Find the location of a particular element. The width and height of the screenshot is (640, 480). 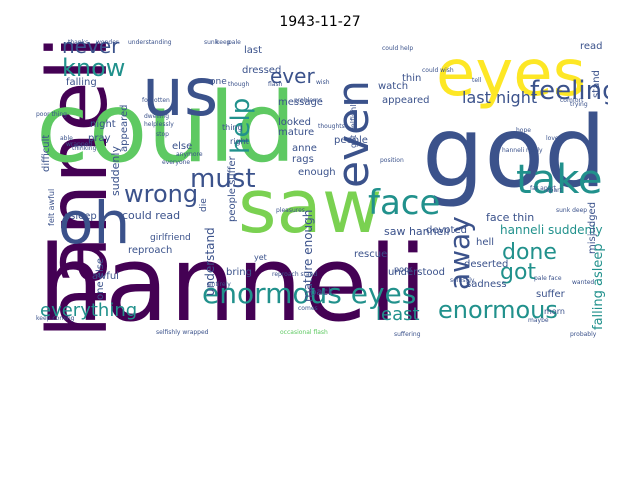

cloud-word: else is located at coordinates (182, 146).